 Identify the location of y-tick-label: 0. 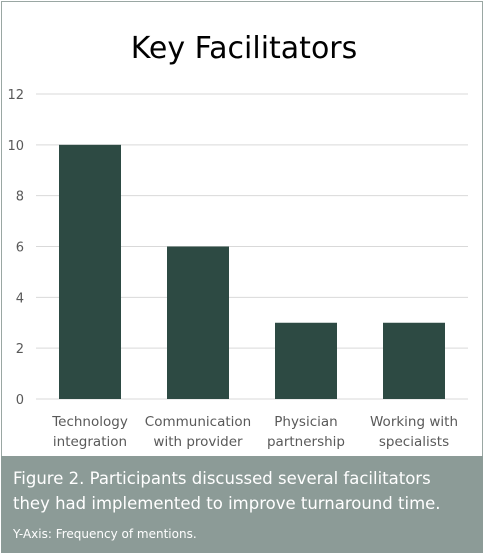
(20, 400).